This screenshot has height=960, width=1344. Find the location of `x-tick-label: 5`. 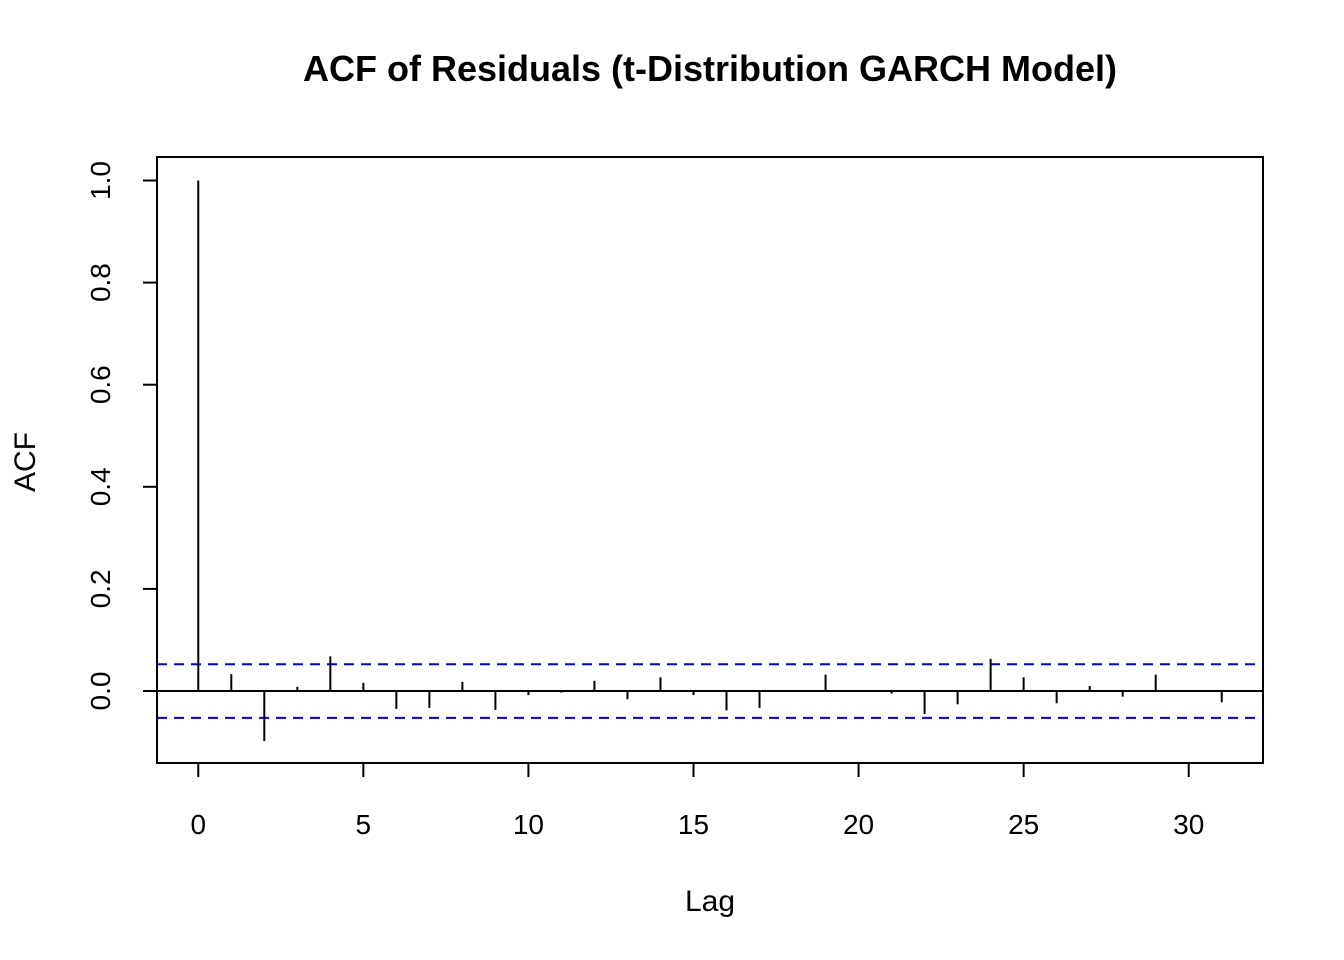

x-tick-label: 5 is located at coordinates (364, 824).